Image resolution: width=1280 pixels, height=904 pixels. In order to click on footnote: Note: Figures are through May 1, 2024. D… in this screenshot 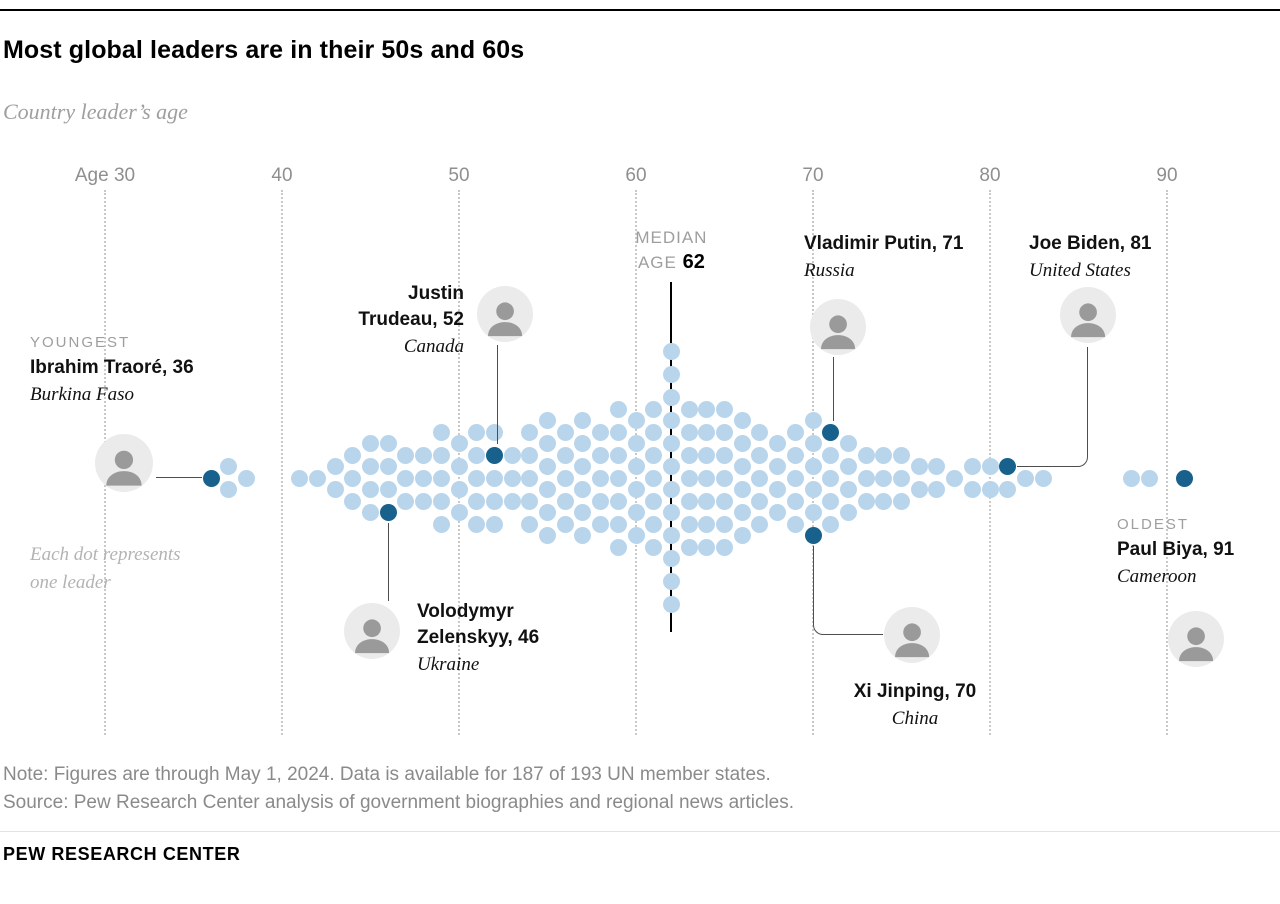, I will do `click(387, 774)`.